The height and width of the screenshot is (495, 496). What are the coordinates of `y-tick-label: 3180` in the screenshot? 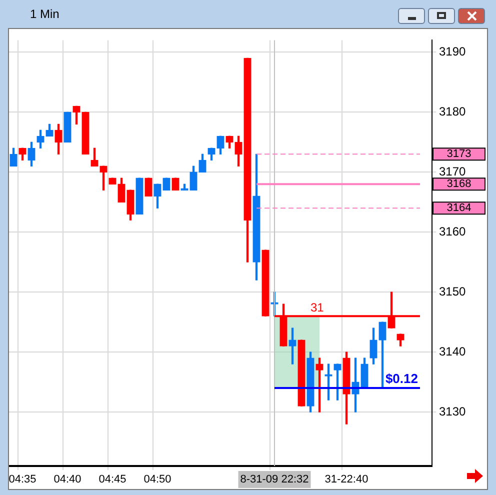 It's located at (452, 111).